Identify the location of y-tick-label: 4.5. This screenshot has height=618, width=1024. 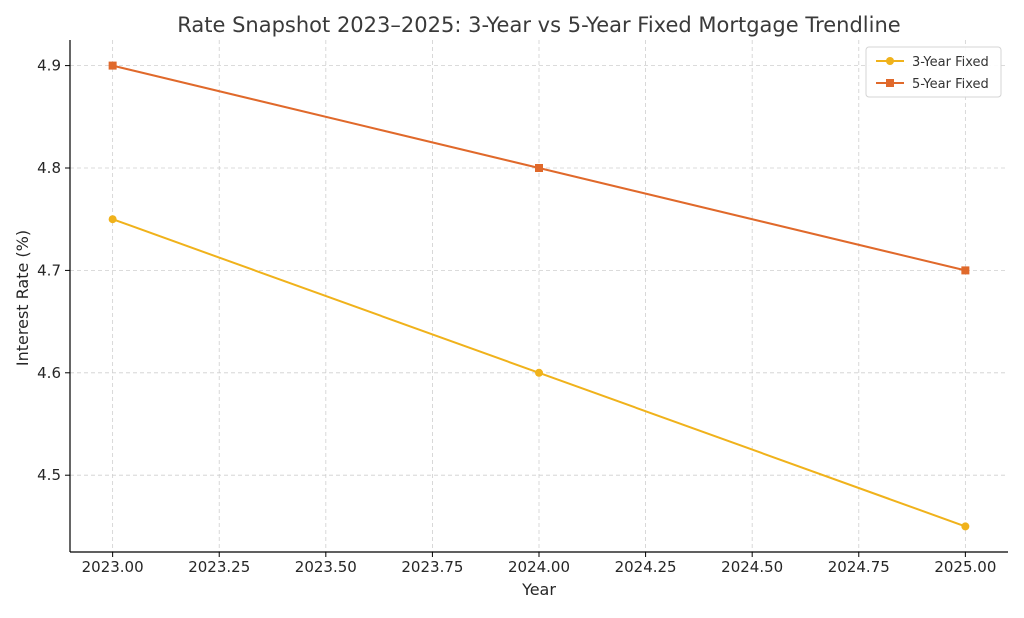
(49, 475).